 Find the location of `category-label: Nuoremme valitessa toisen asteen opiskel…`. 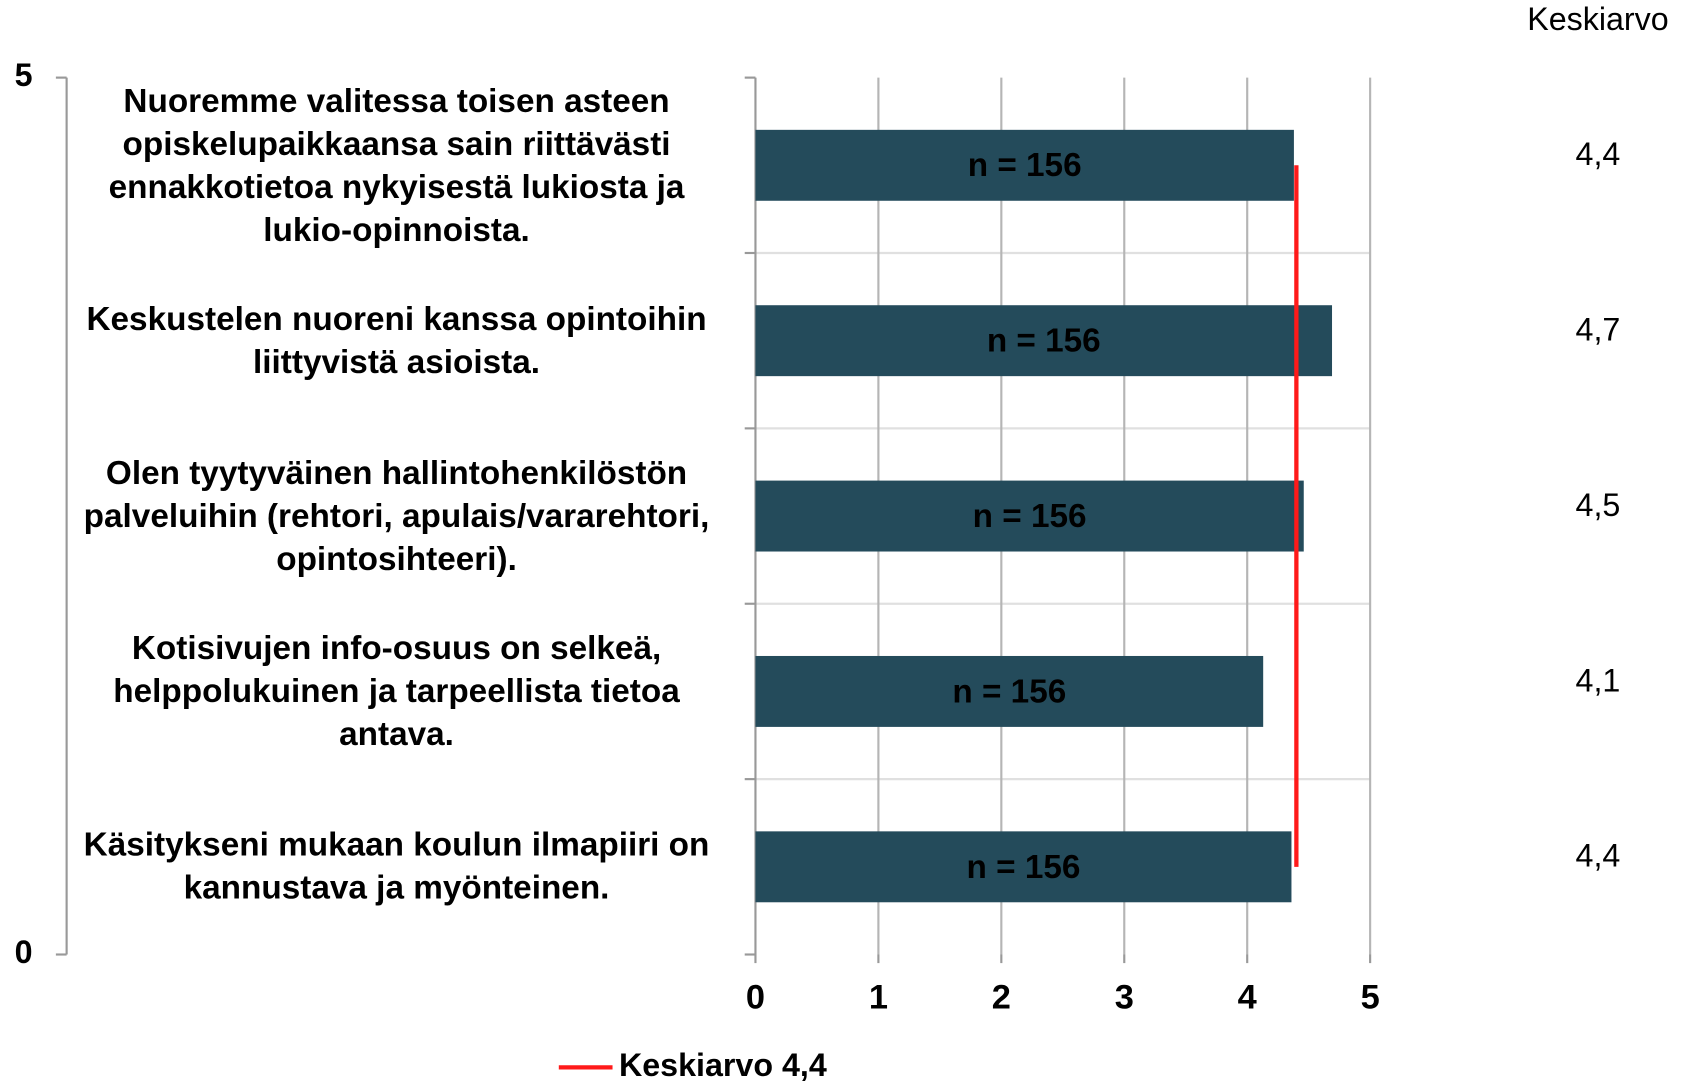

category-label: Nuoremme valitessa toisen asteen opiskel… is located at coordinates (396, 165).